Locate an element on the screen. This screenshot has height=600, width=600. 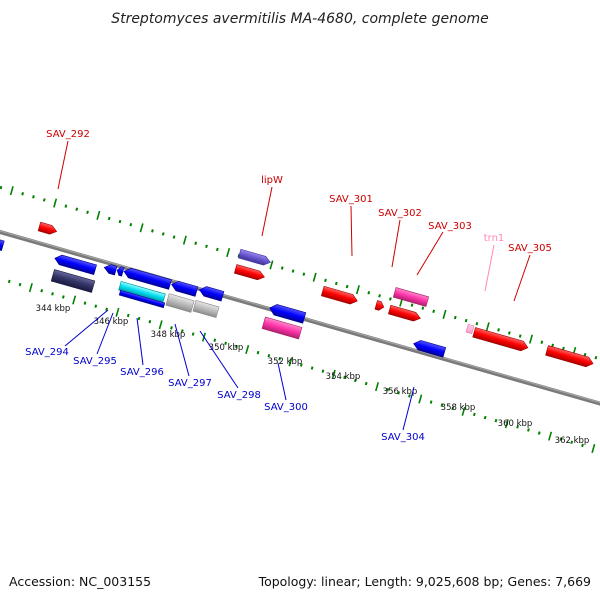
kbp-tick-label: 348 kbp is located at coordinates (168, 335).